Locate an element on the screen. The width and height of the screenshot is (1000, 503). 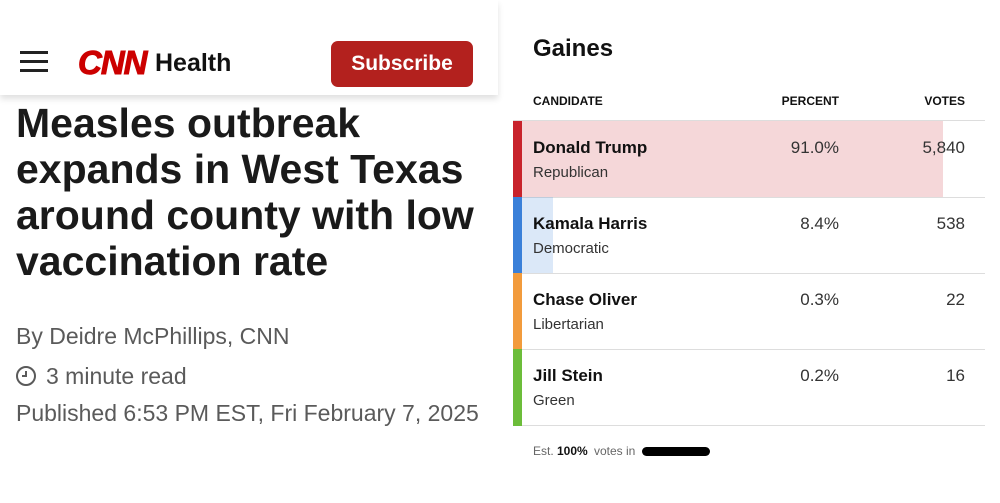
percent-label: 0.3% is located at coordinates (819, 299).